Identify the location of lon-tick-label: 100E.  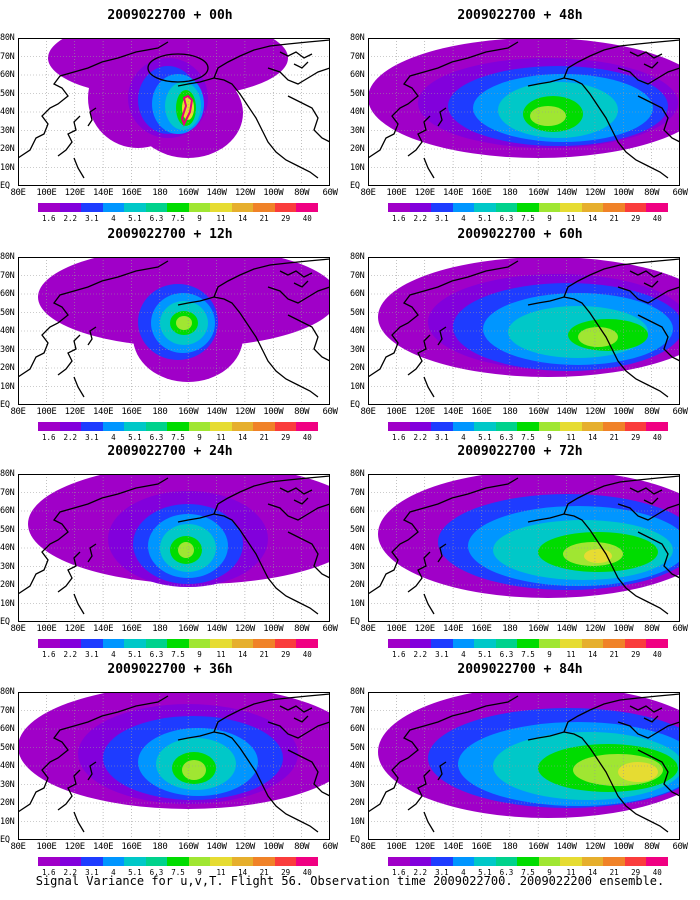
(46, 629).